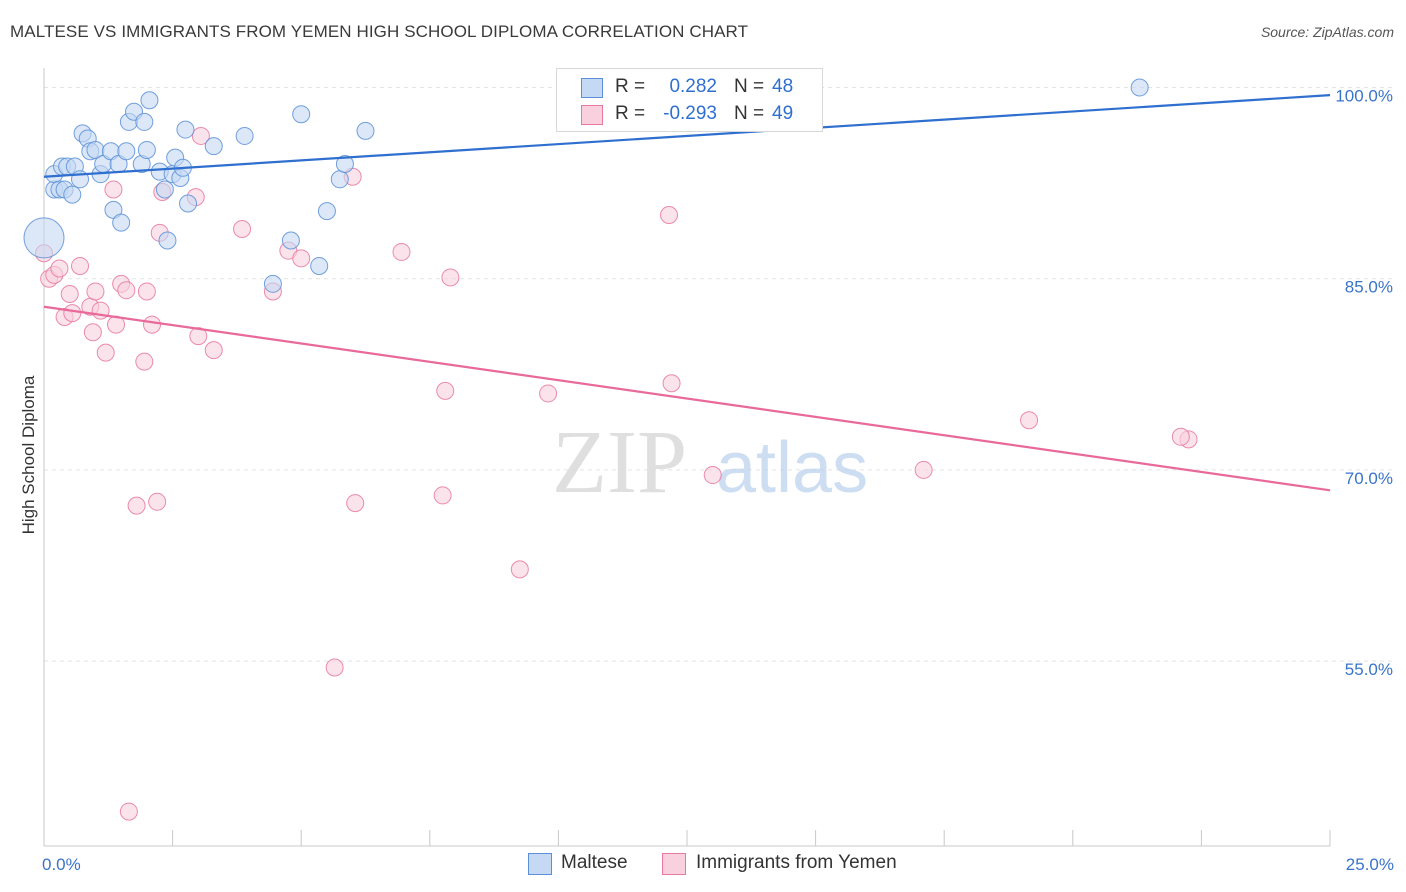 This screenshot has width=1406, height=892. I want to click on bottom-legend-swatch-yemen, so click(674, 864).